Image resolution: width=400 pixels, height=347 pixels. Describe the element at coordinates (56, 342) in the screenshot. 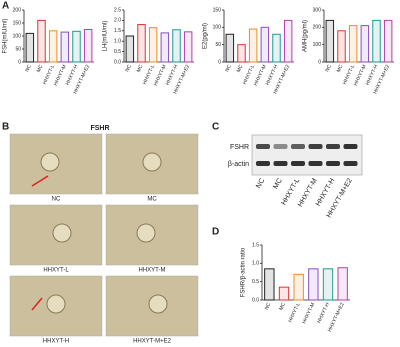

I see `histology-caption: HHXYT-H` at that location.